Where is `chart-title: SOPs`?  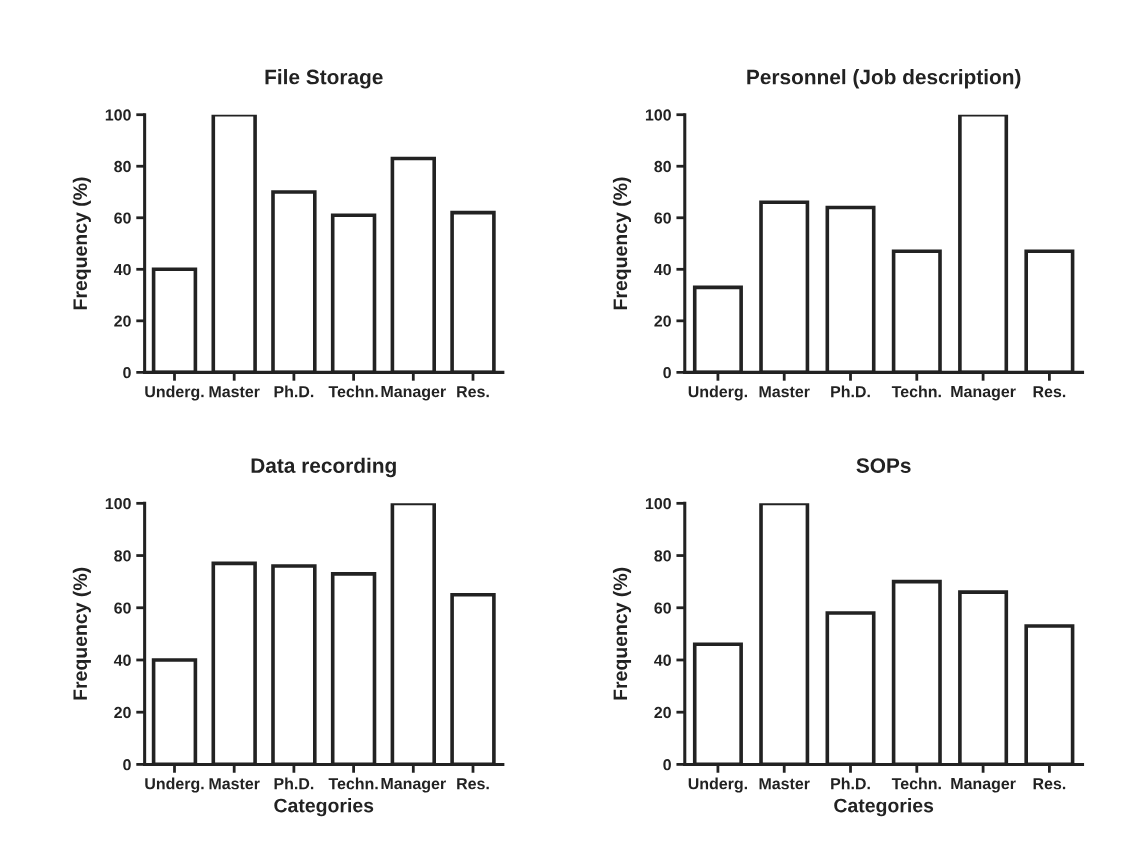 chart-title: SOPs is located at coordinates (883, 465).